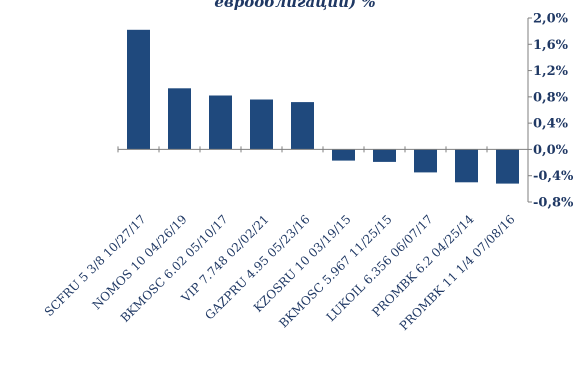  I want to click on chart-title: еврооблигаций) %, so click(294, 5).